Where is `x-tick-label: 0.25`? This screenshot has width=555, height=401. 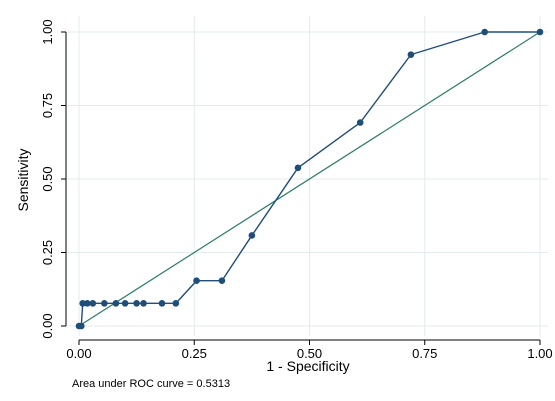 x-tick-label: 0.25 is located at coordinates (194, 353).